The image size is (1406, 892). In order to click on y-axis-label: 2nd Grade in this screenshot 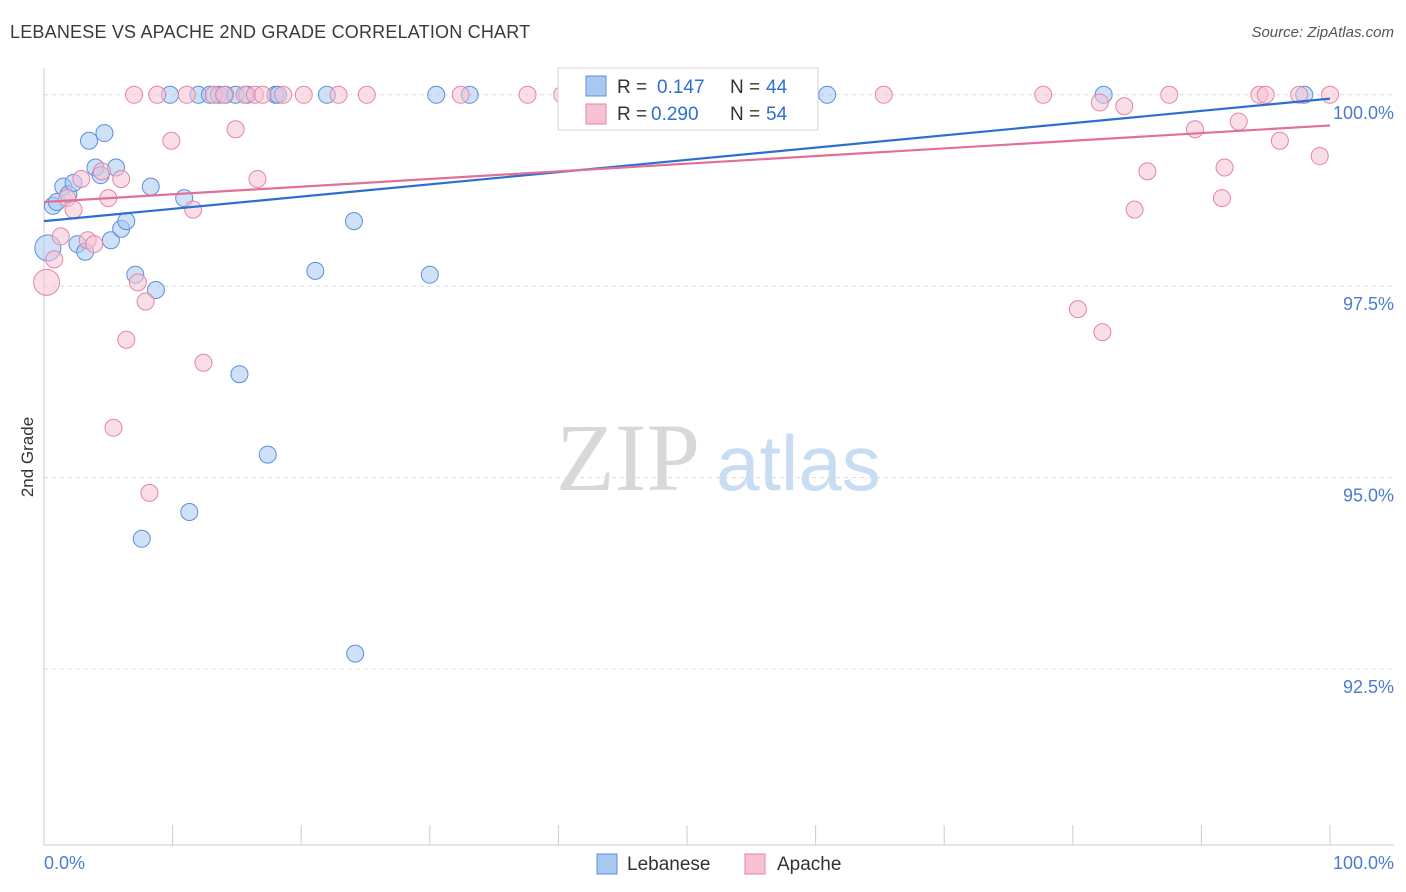, I will do `click(27, 457)`.